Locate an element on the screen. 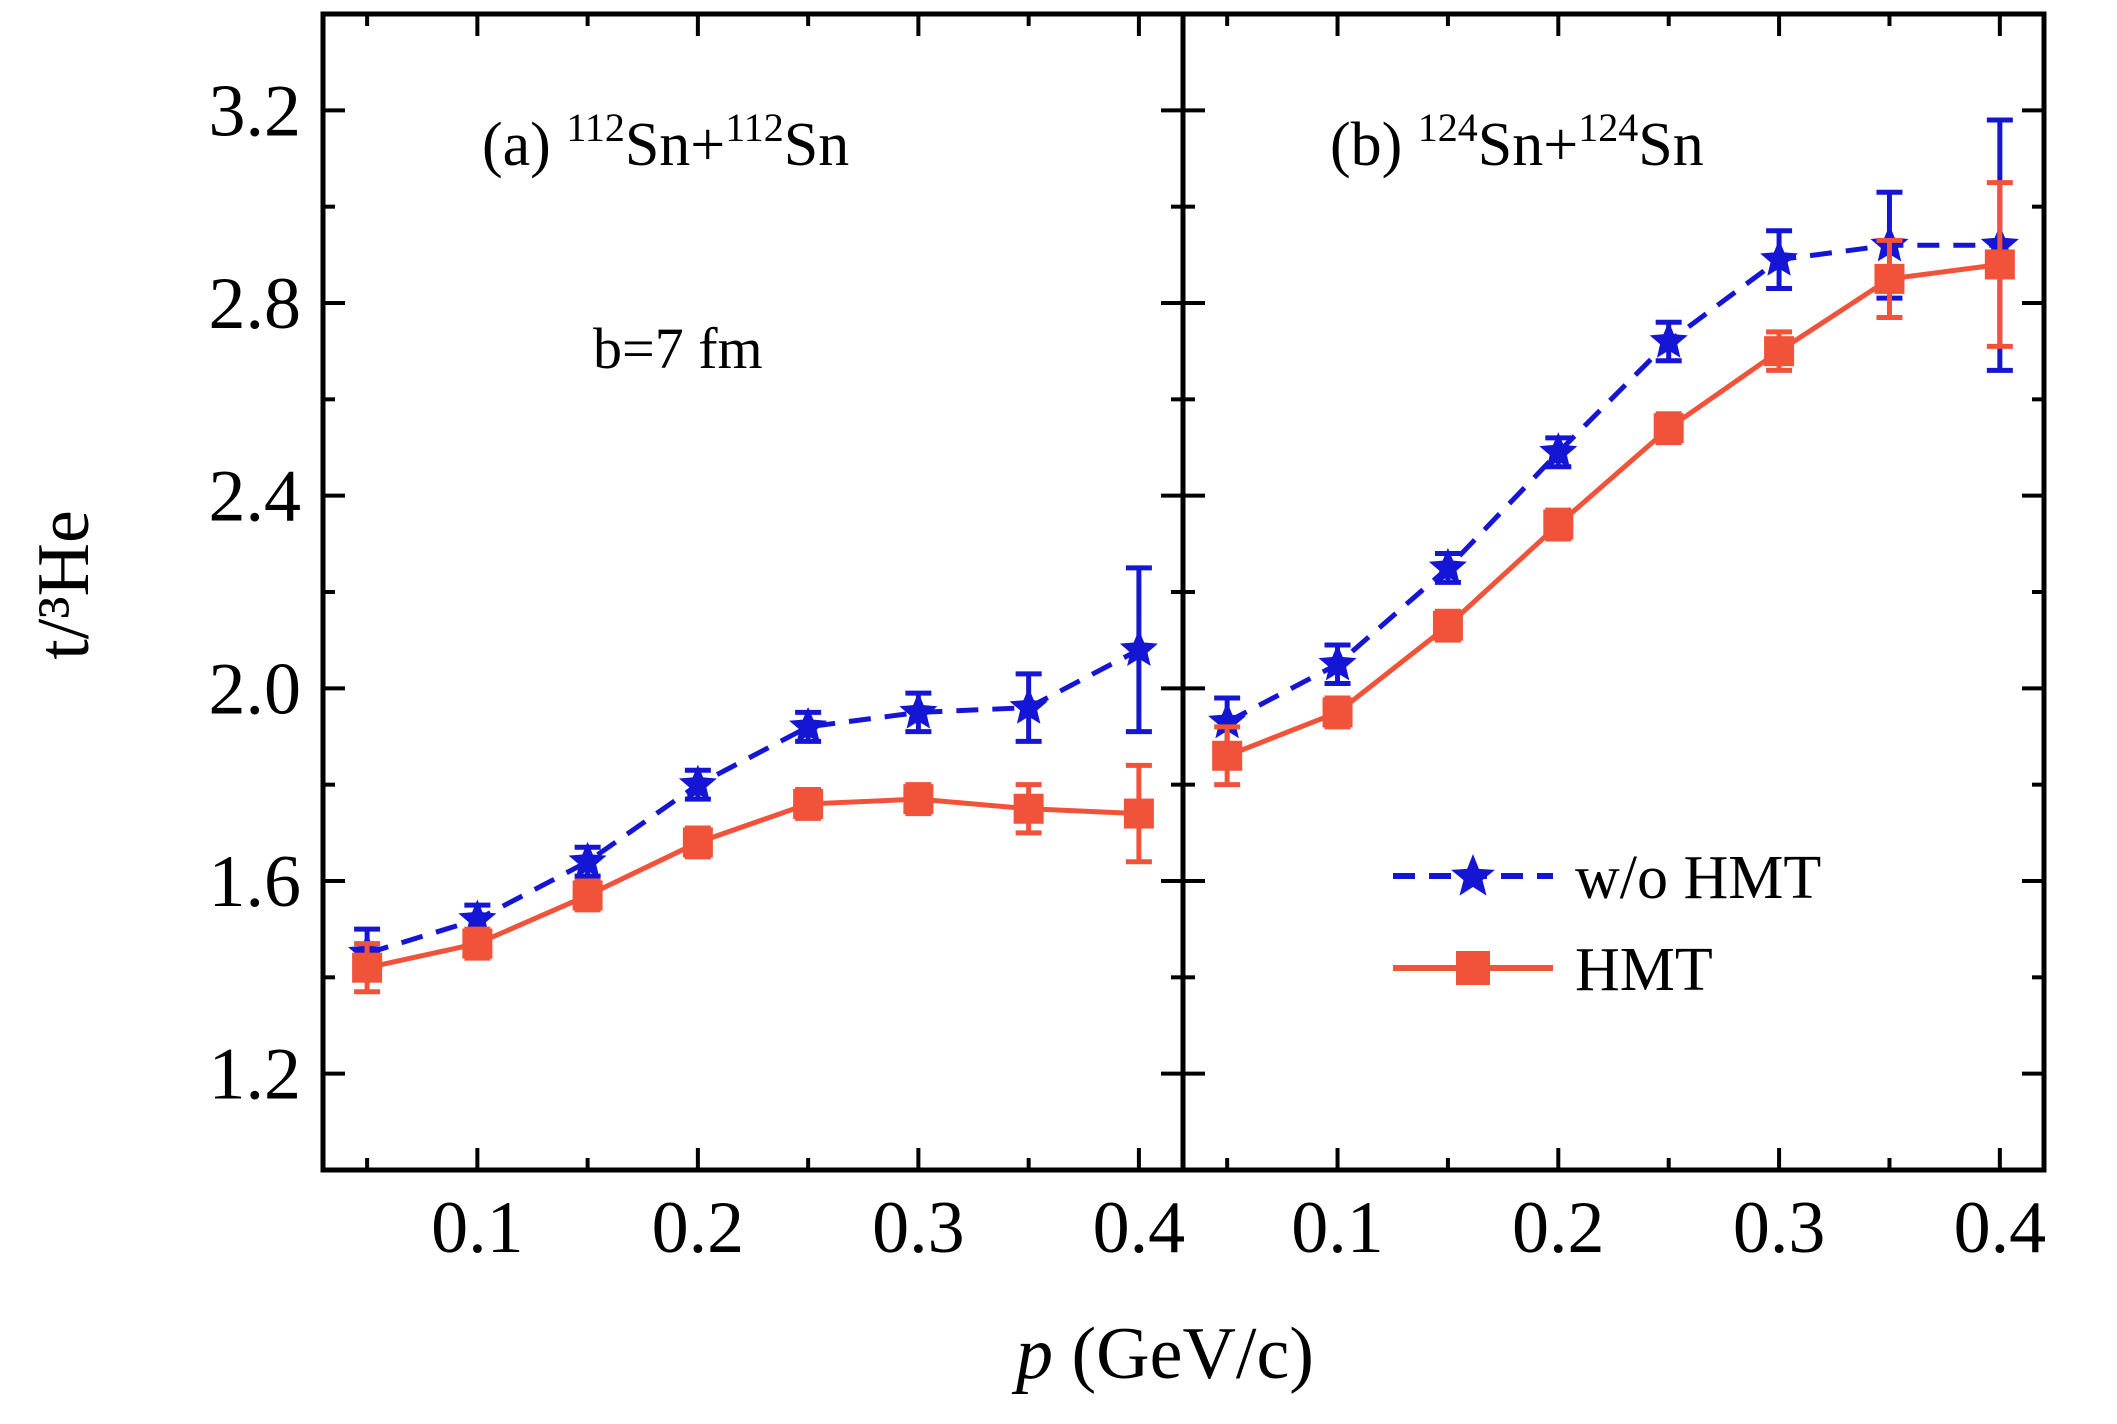 The image size is (2117, 1424). legend-star-icon is located at coordinates (1473, 875).